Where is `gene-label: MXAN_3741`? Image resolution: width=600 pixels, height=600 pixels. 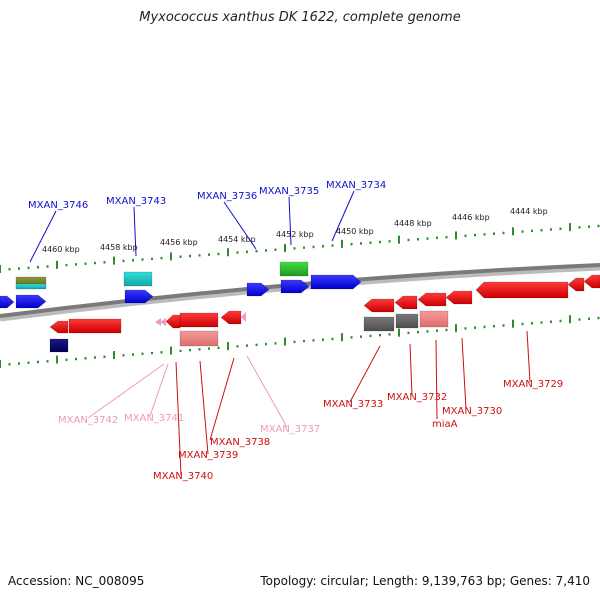 gene-label: MXAN_3741 is located at coordinates (154, 418).